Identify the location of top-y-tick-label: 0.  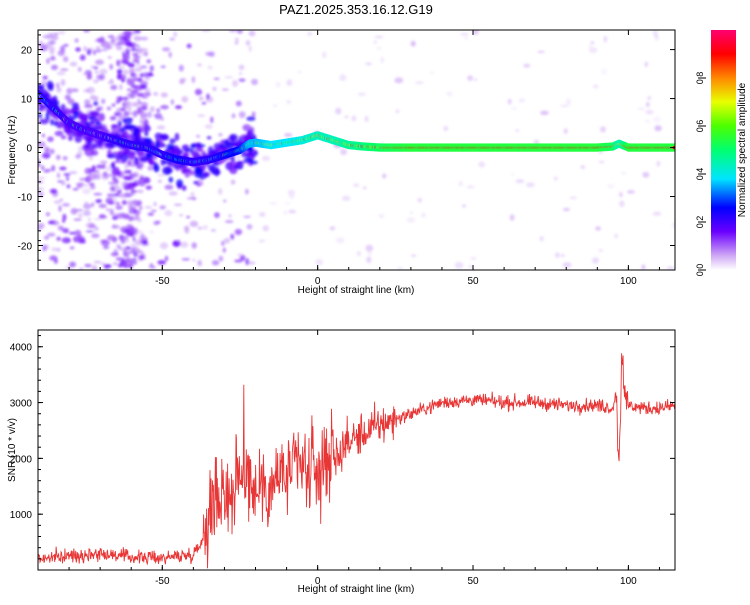
(29, 149).